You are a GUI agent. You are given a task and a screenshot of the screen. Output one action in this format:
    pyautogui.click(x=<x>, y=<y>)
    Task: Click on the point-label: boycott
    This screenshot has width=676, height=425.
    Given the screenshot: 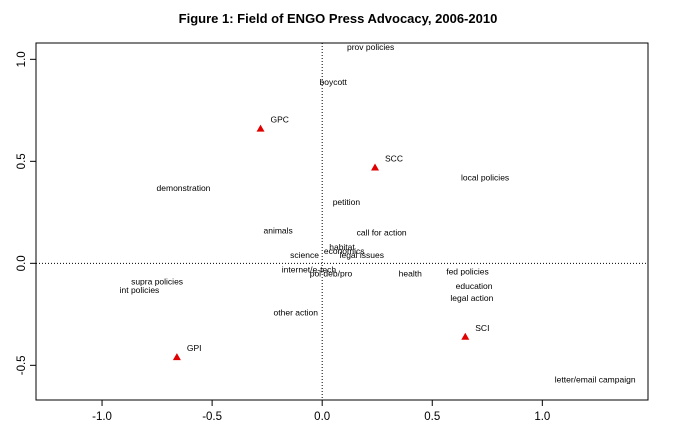 What is the action you would take?
    pyautogui.click(x=333, y=82)
    